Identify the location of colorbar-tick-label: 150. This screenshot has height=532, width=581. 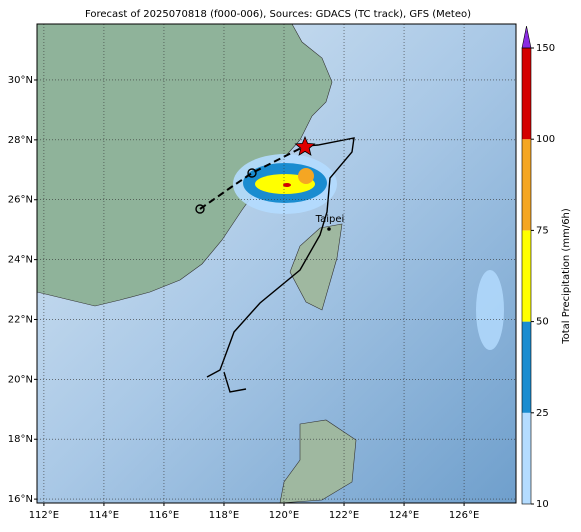
(545, 48).